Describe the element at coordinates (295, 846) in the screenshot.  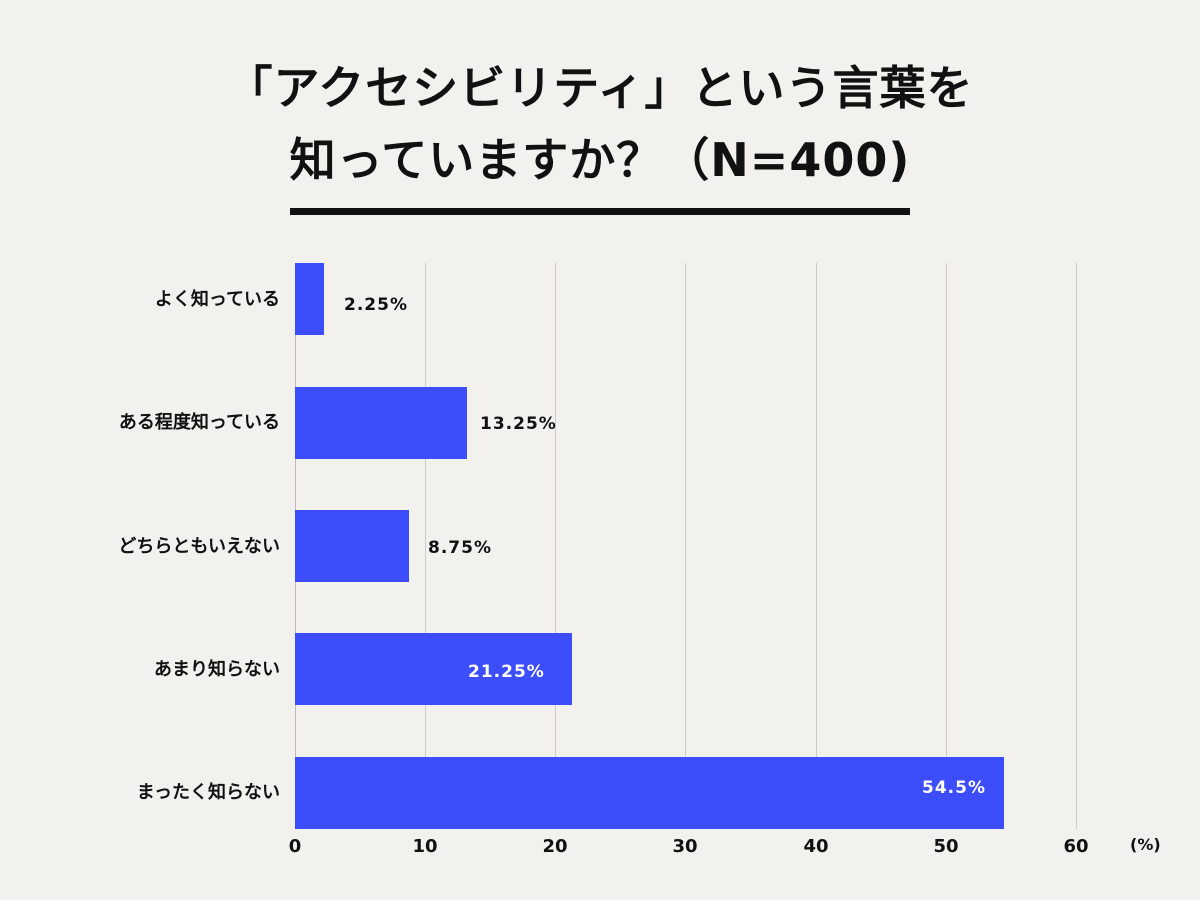
I see `x-tick-label: 0` at that location.